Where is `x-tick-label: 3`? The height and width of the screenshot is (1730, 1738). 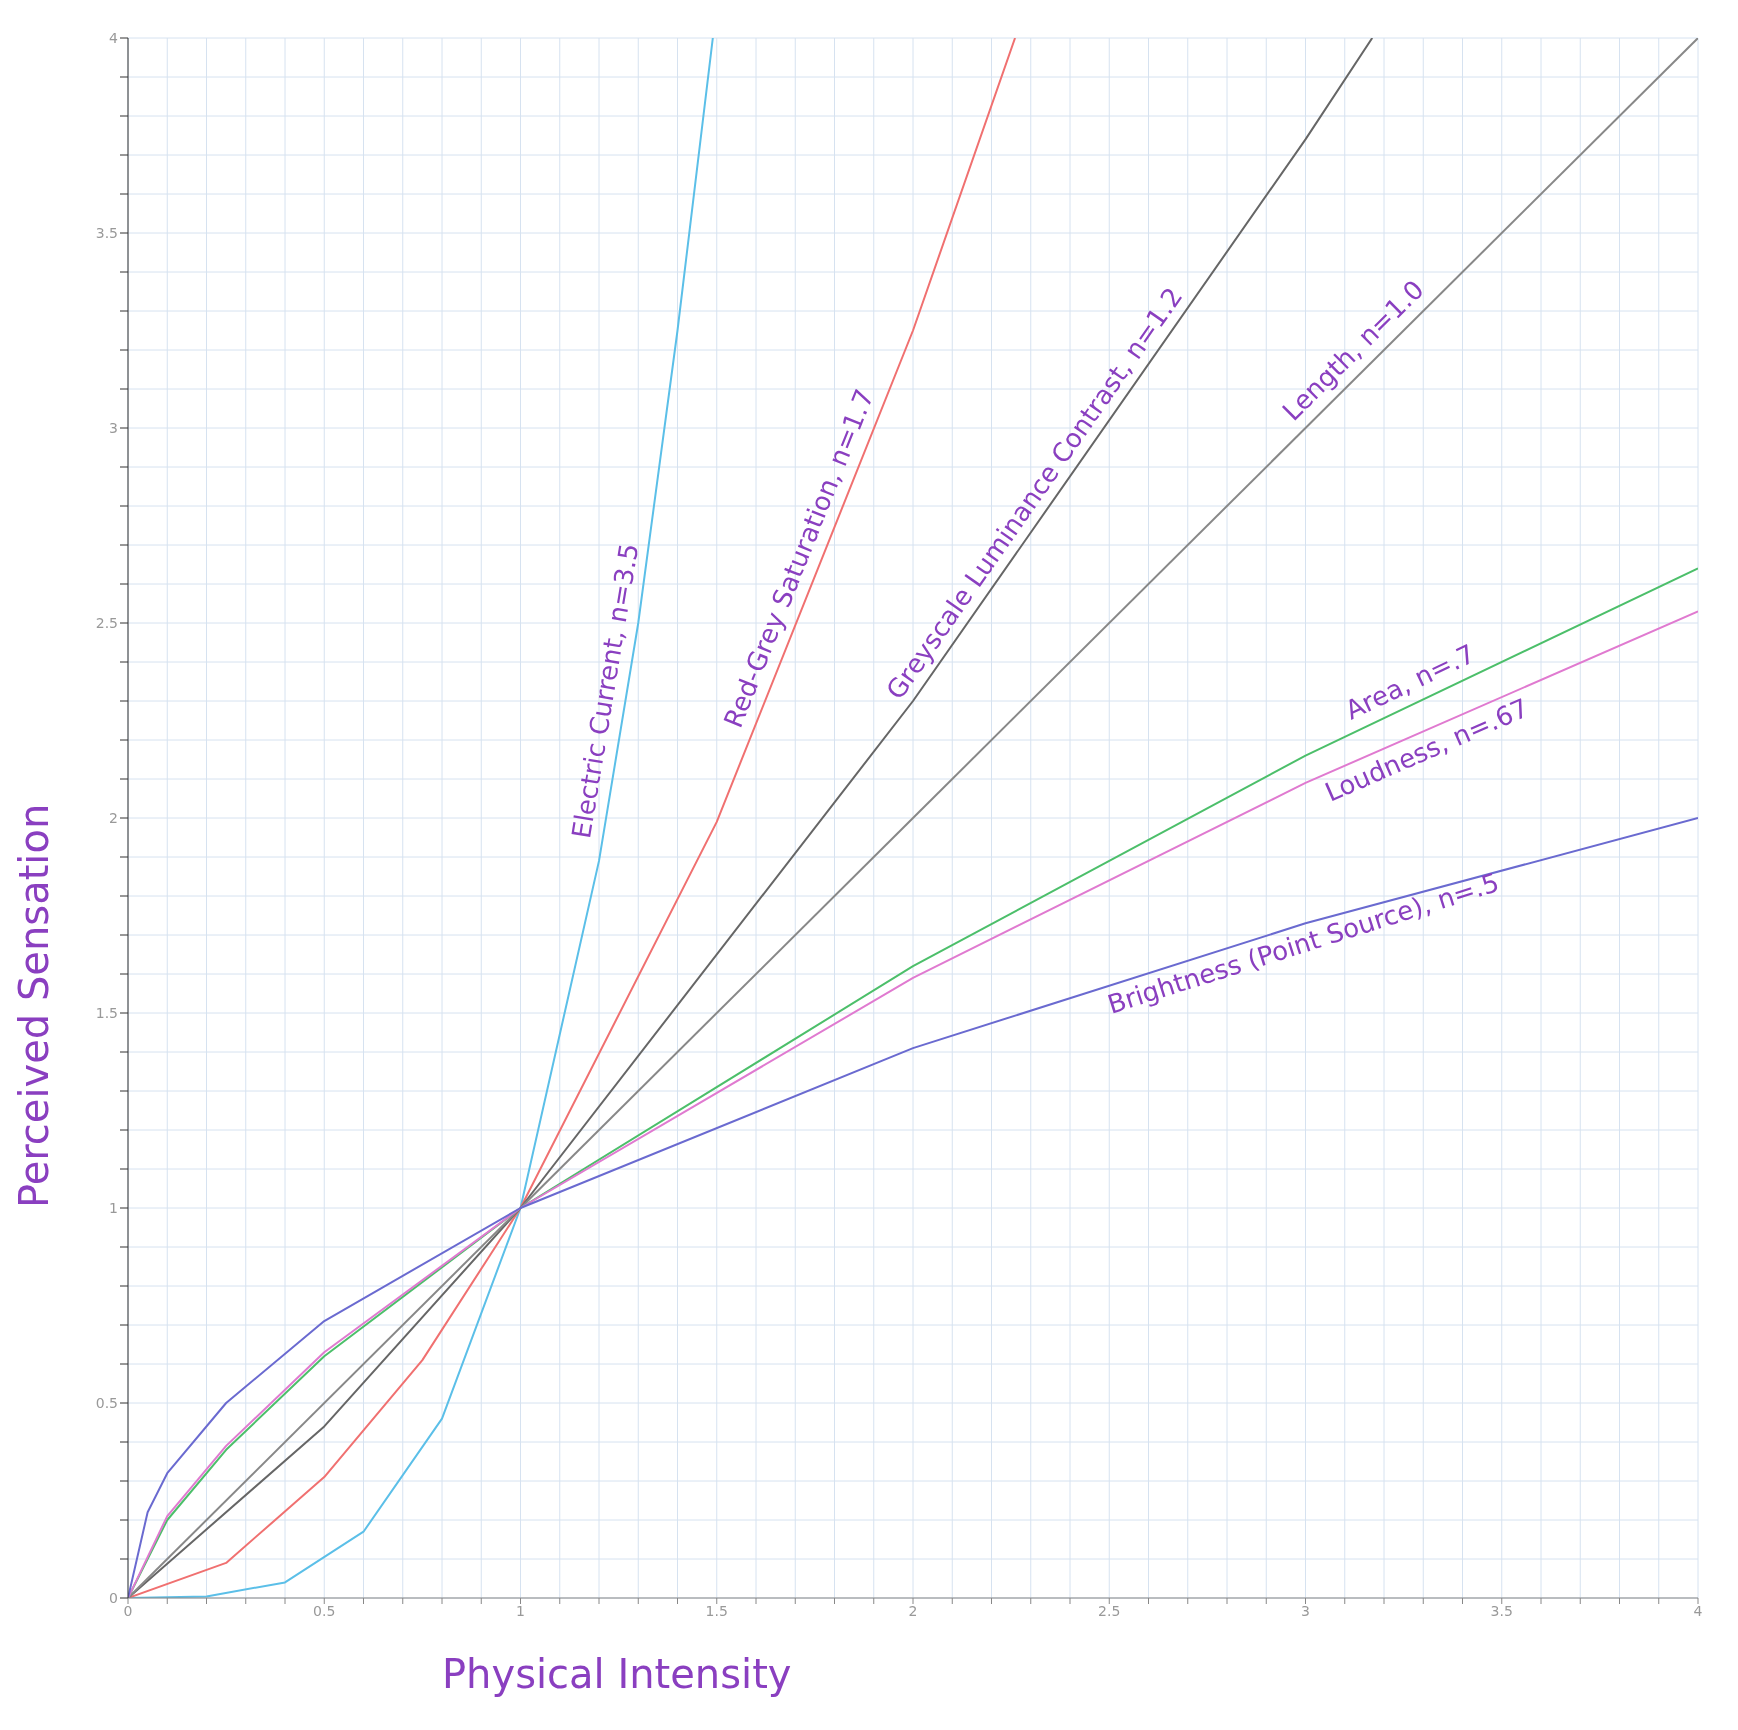 x-tick-label: 3 is located at coordinates (1305, 1610).